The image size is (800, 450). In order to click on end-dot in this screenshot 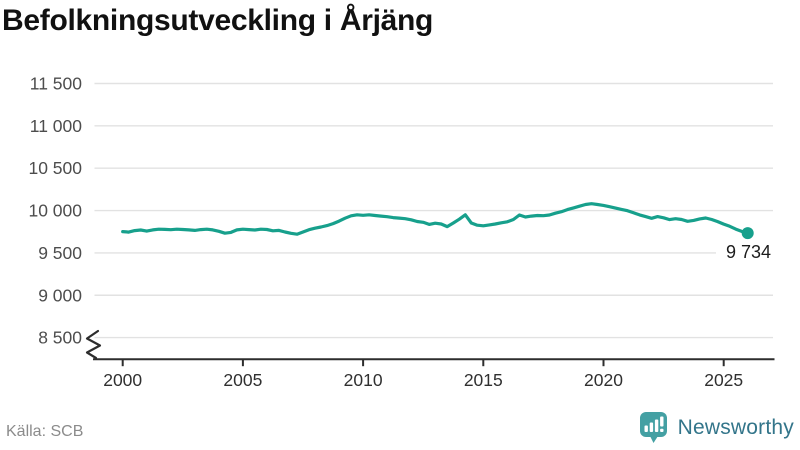, I will do `click(747, 233)`.